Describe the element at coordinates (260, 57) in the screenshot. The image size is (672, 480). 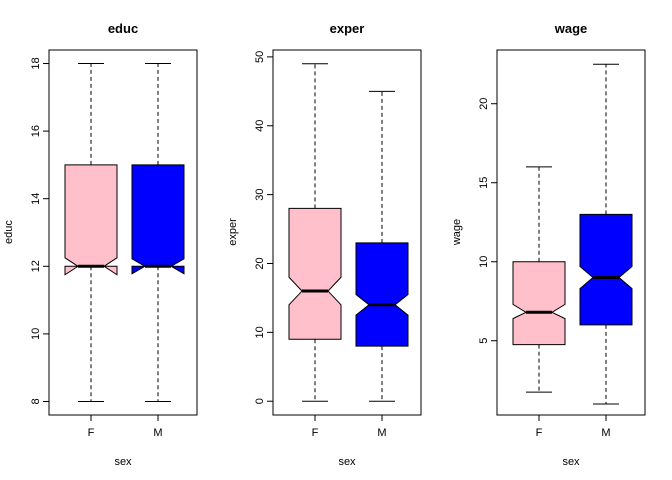
I see `y-tick-label: 50` at that location.